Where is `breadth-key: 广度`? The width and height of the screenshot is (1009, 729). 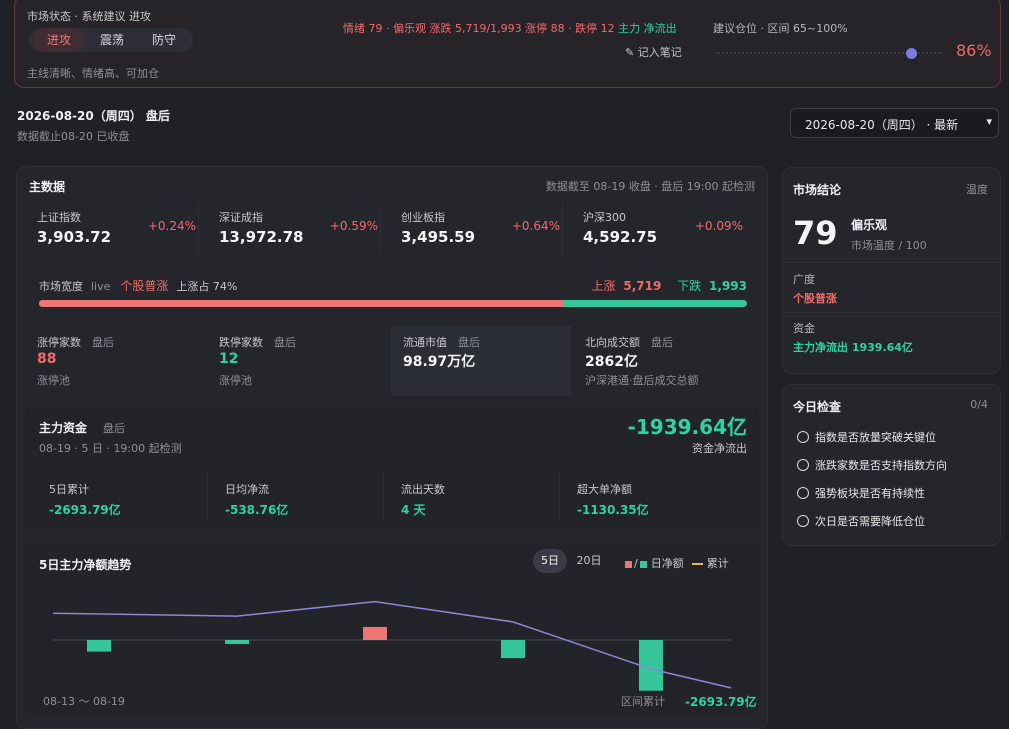
breadth-key: 广度 is located at coordinates (804, 279).